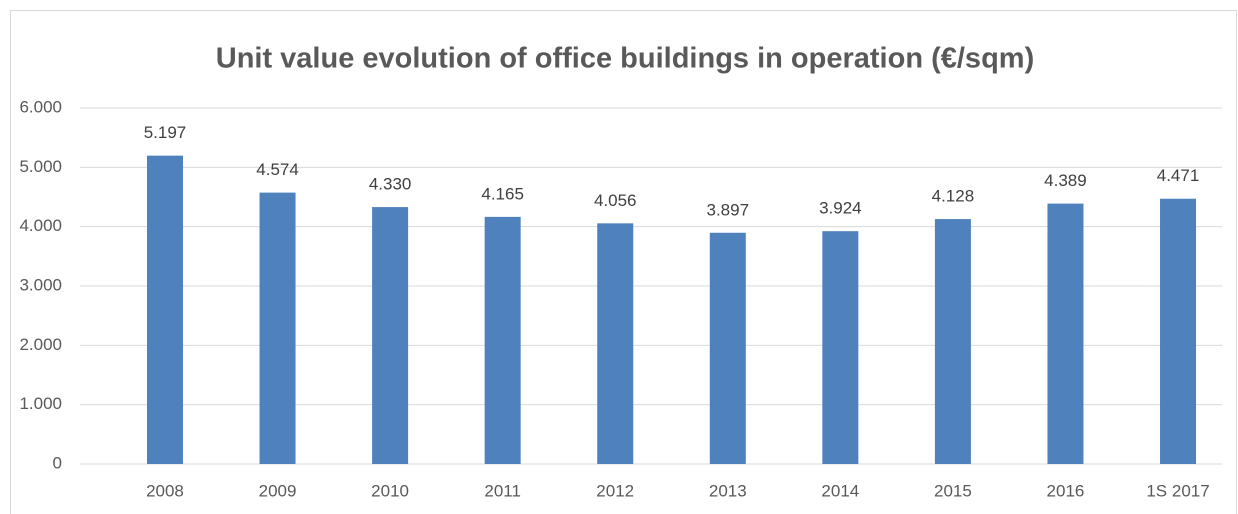 This screenshot has height=514, width=1238. What do you see at coordinates (840, 490) in the screenshot?
I see `x-tick-label: 2014` at bounding box center [840, 490].